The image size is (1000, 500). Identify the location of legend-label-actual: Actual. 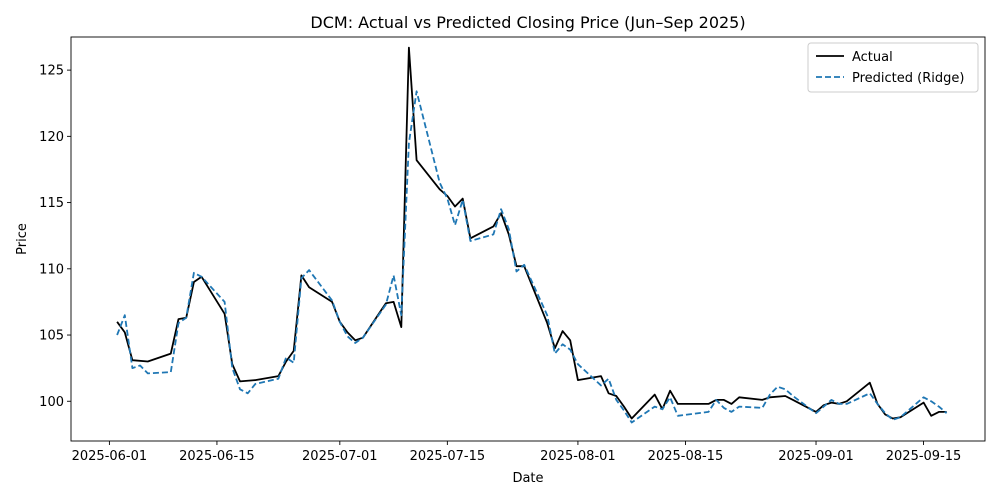
(872, 57).